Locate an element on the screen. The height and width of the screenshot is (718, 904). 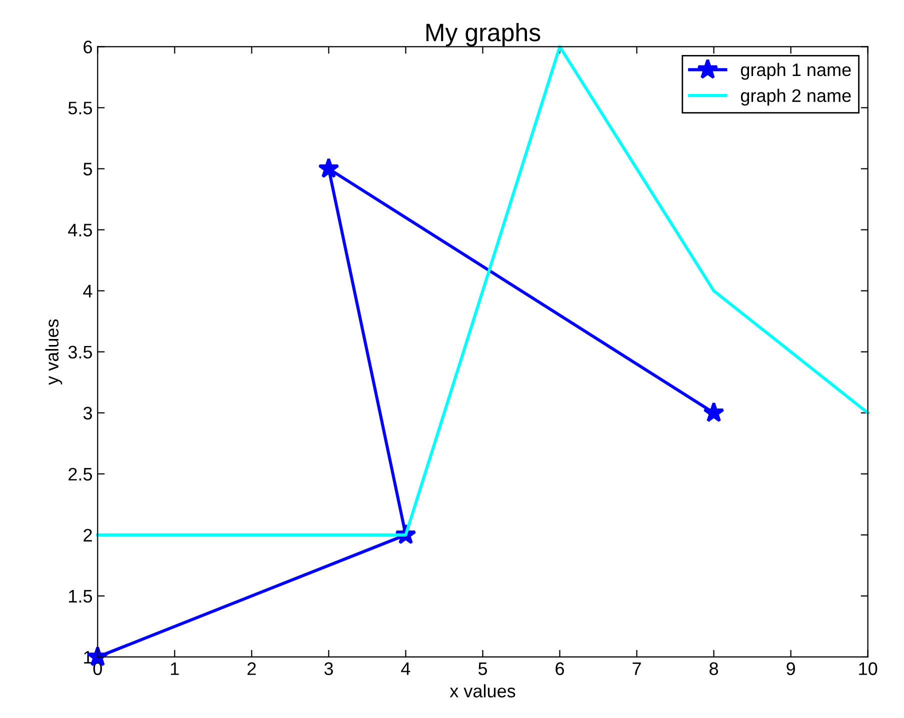
y-tick-label: 2.5 is located at coordinates (80, 474).